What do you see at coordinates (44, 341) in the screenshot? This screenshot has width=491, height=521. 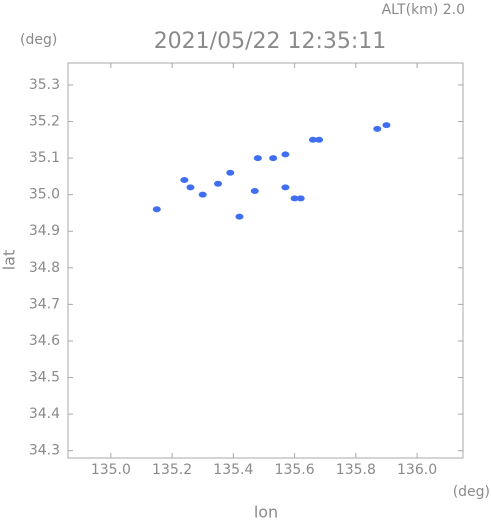 I see `y-tick-label: 34.6` at bounding box center [44, 341].